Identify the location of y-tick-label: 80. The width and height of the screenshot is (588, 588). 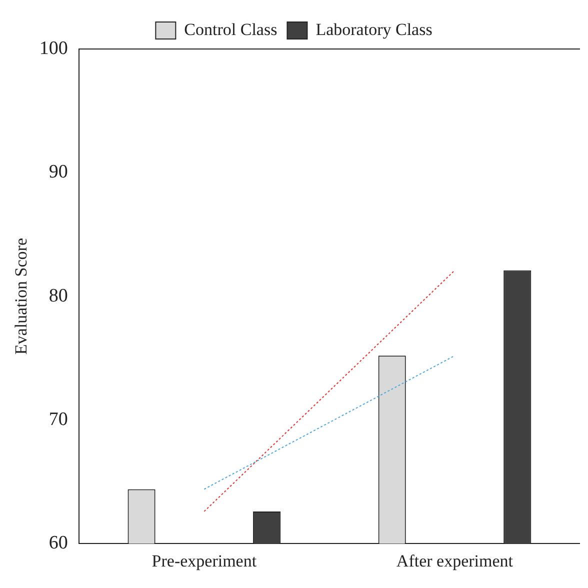
(58, 295).